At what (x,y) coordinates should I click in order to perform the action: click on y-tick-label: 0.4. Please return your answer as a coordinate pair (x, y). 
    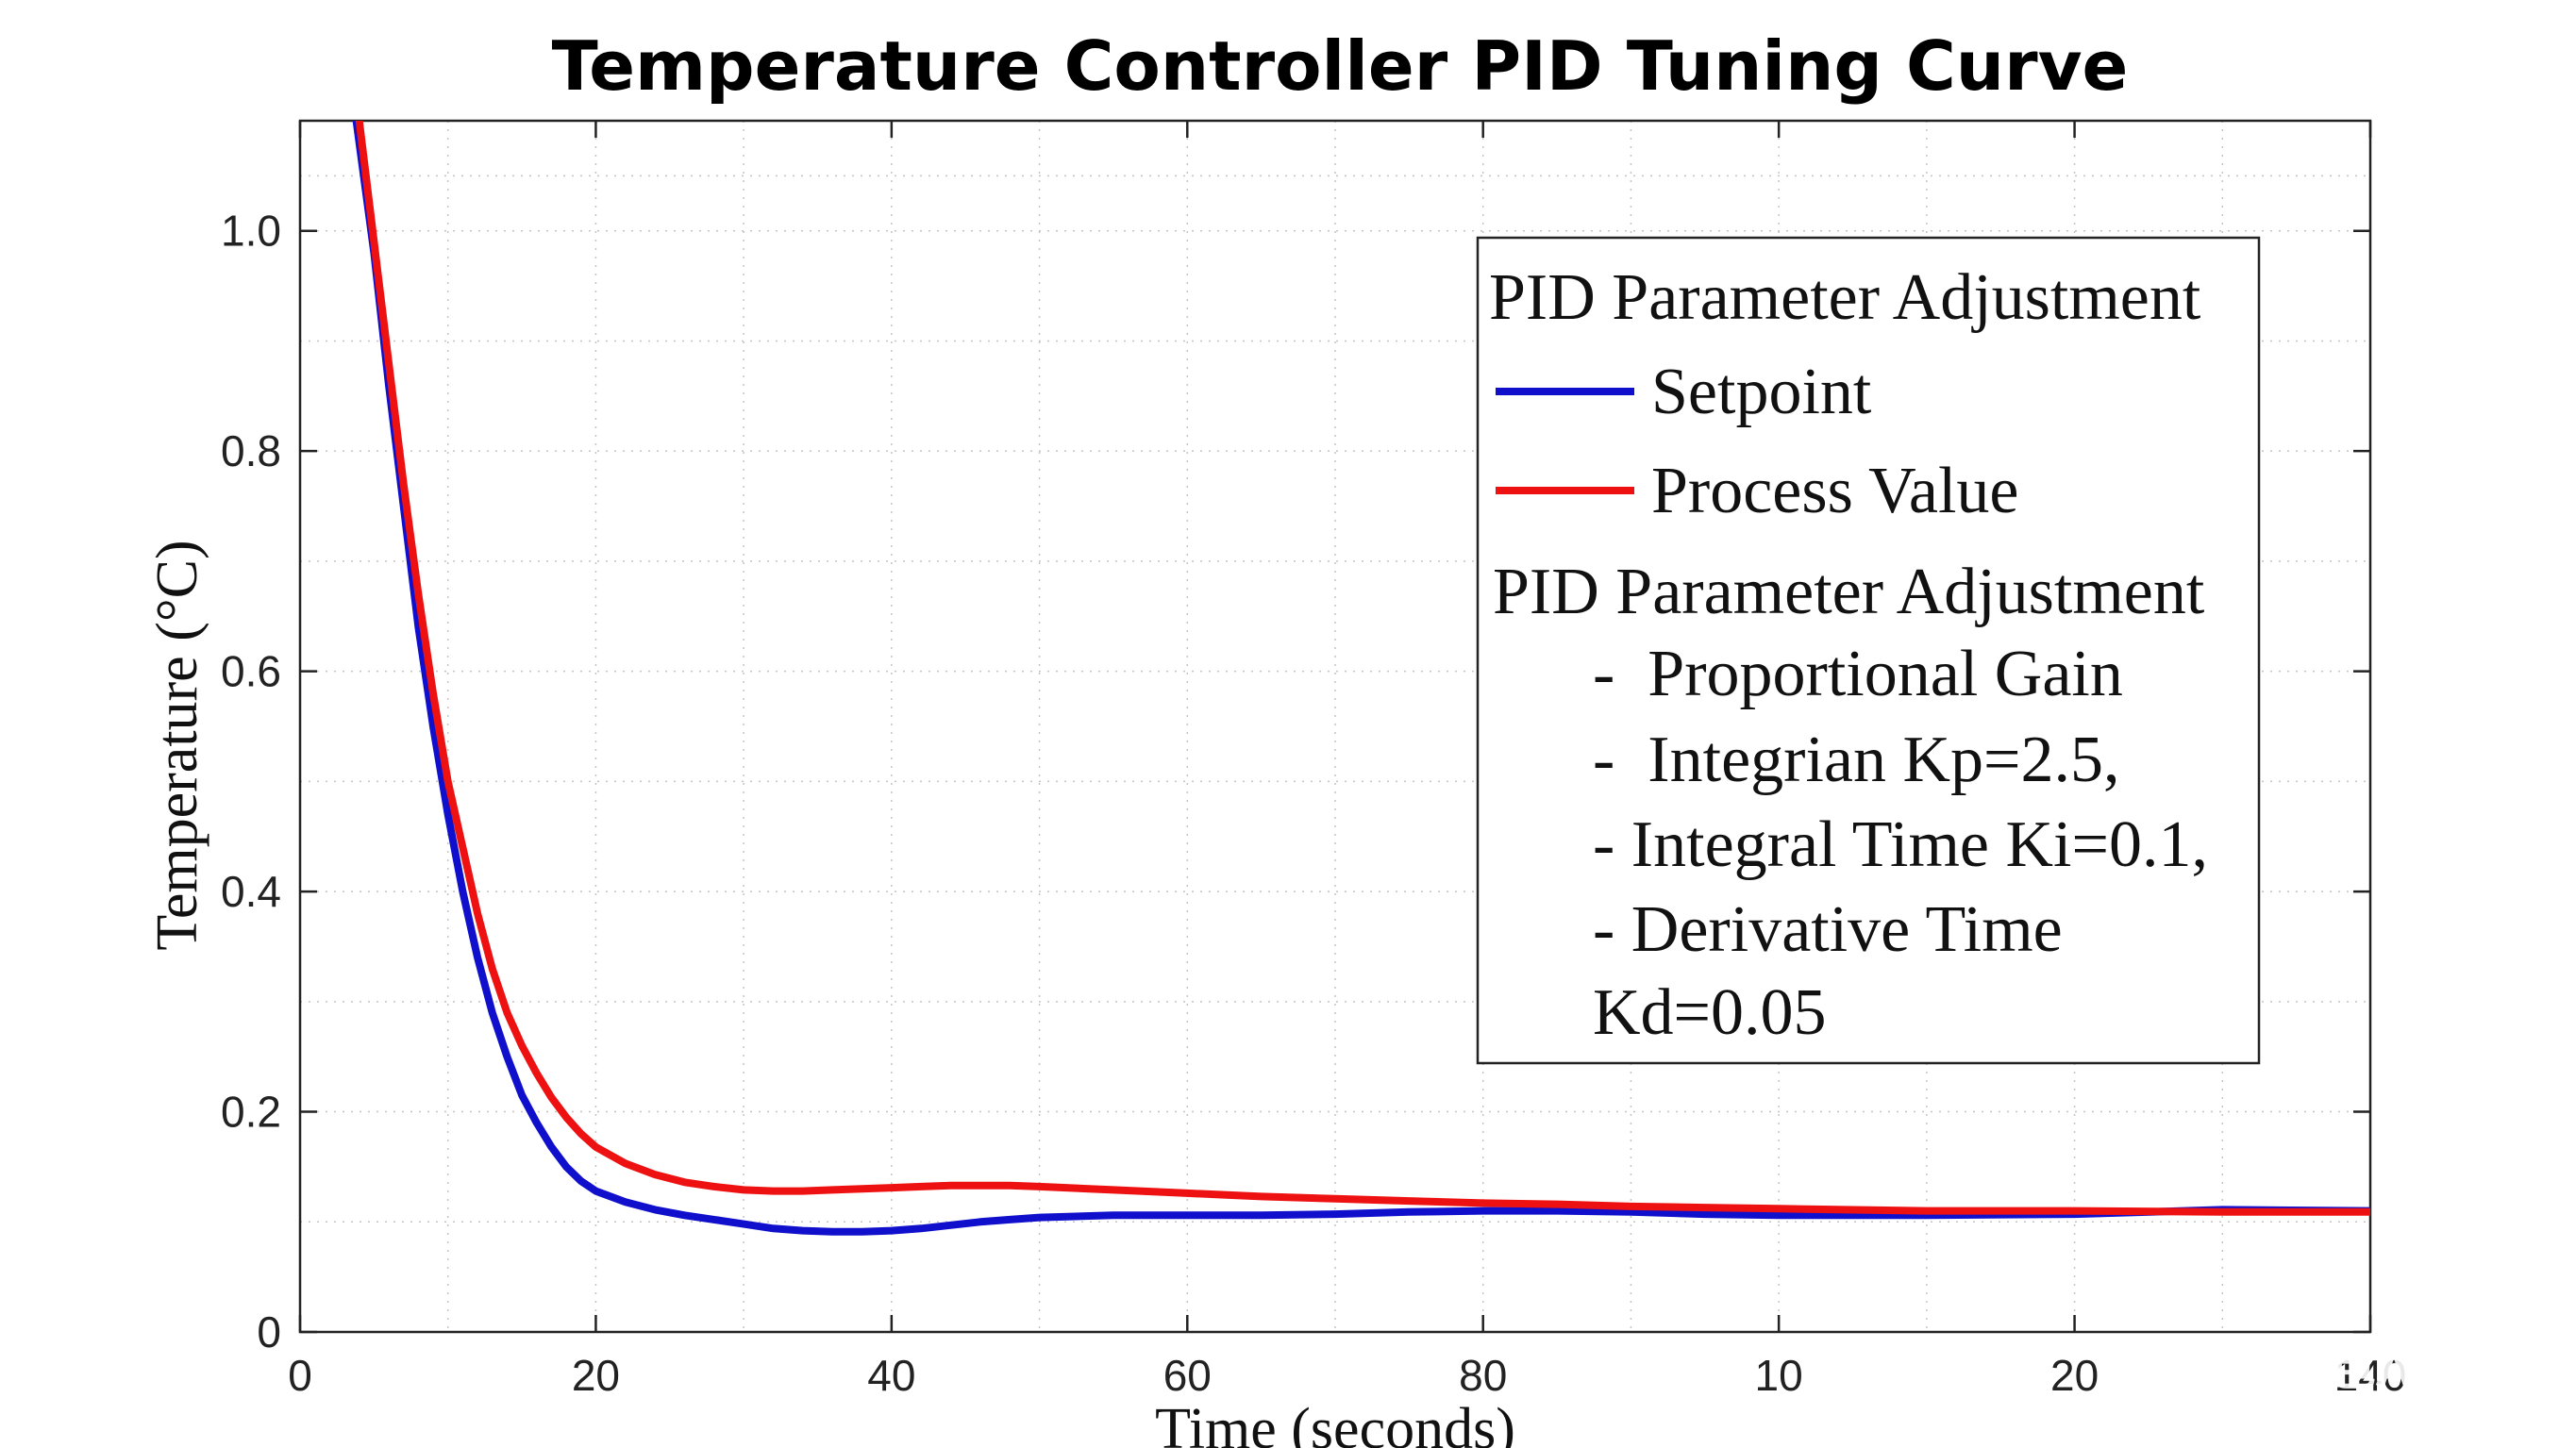
    Looking at the image, I should click on (251, 892).